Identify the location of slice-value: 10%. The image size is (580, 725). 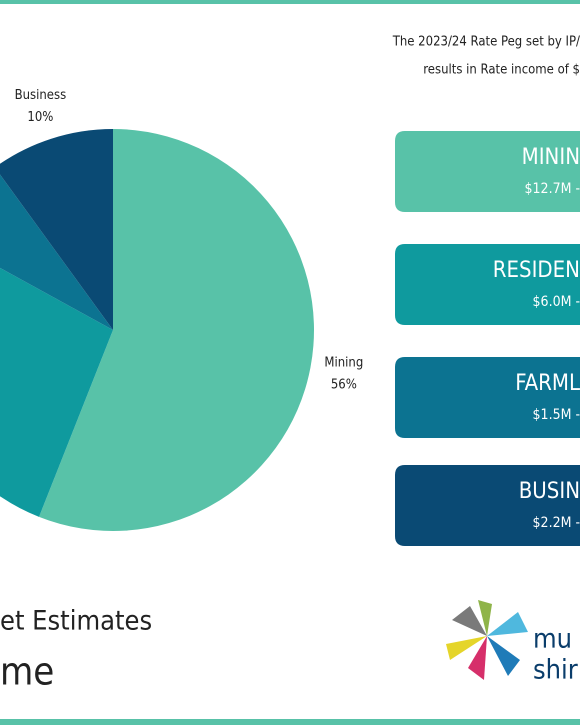
(40, 117).